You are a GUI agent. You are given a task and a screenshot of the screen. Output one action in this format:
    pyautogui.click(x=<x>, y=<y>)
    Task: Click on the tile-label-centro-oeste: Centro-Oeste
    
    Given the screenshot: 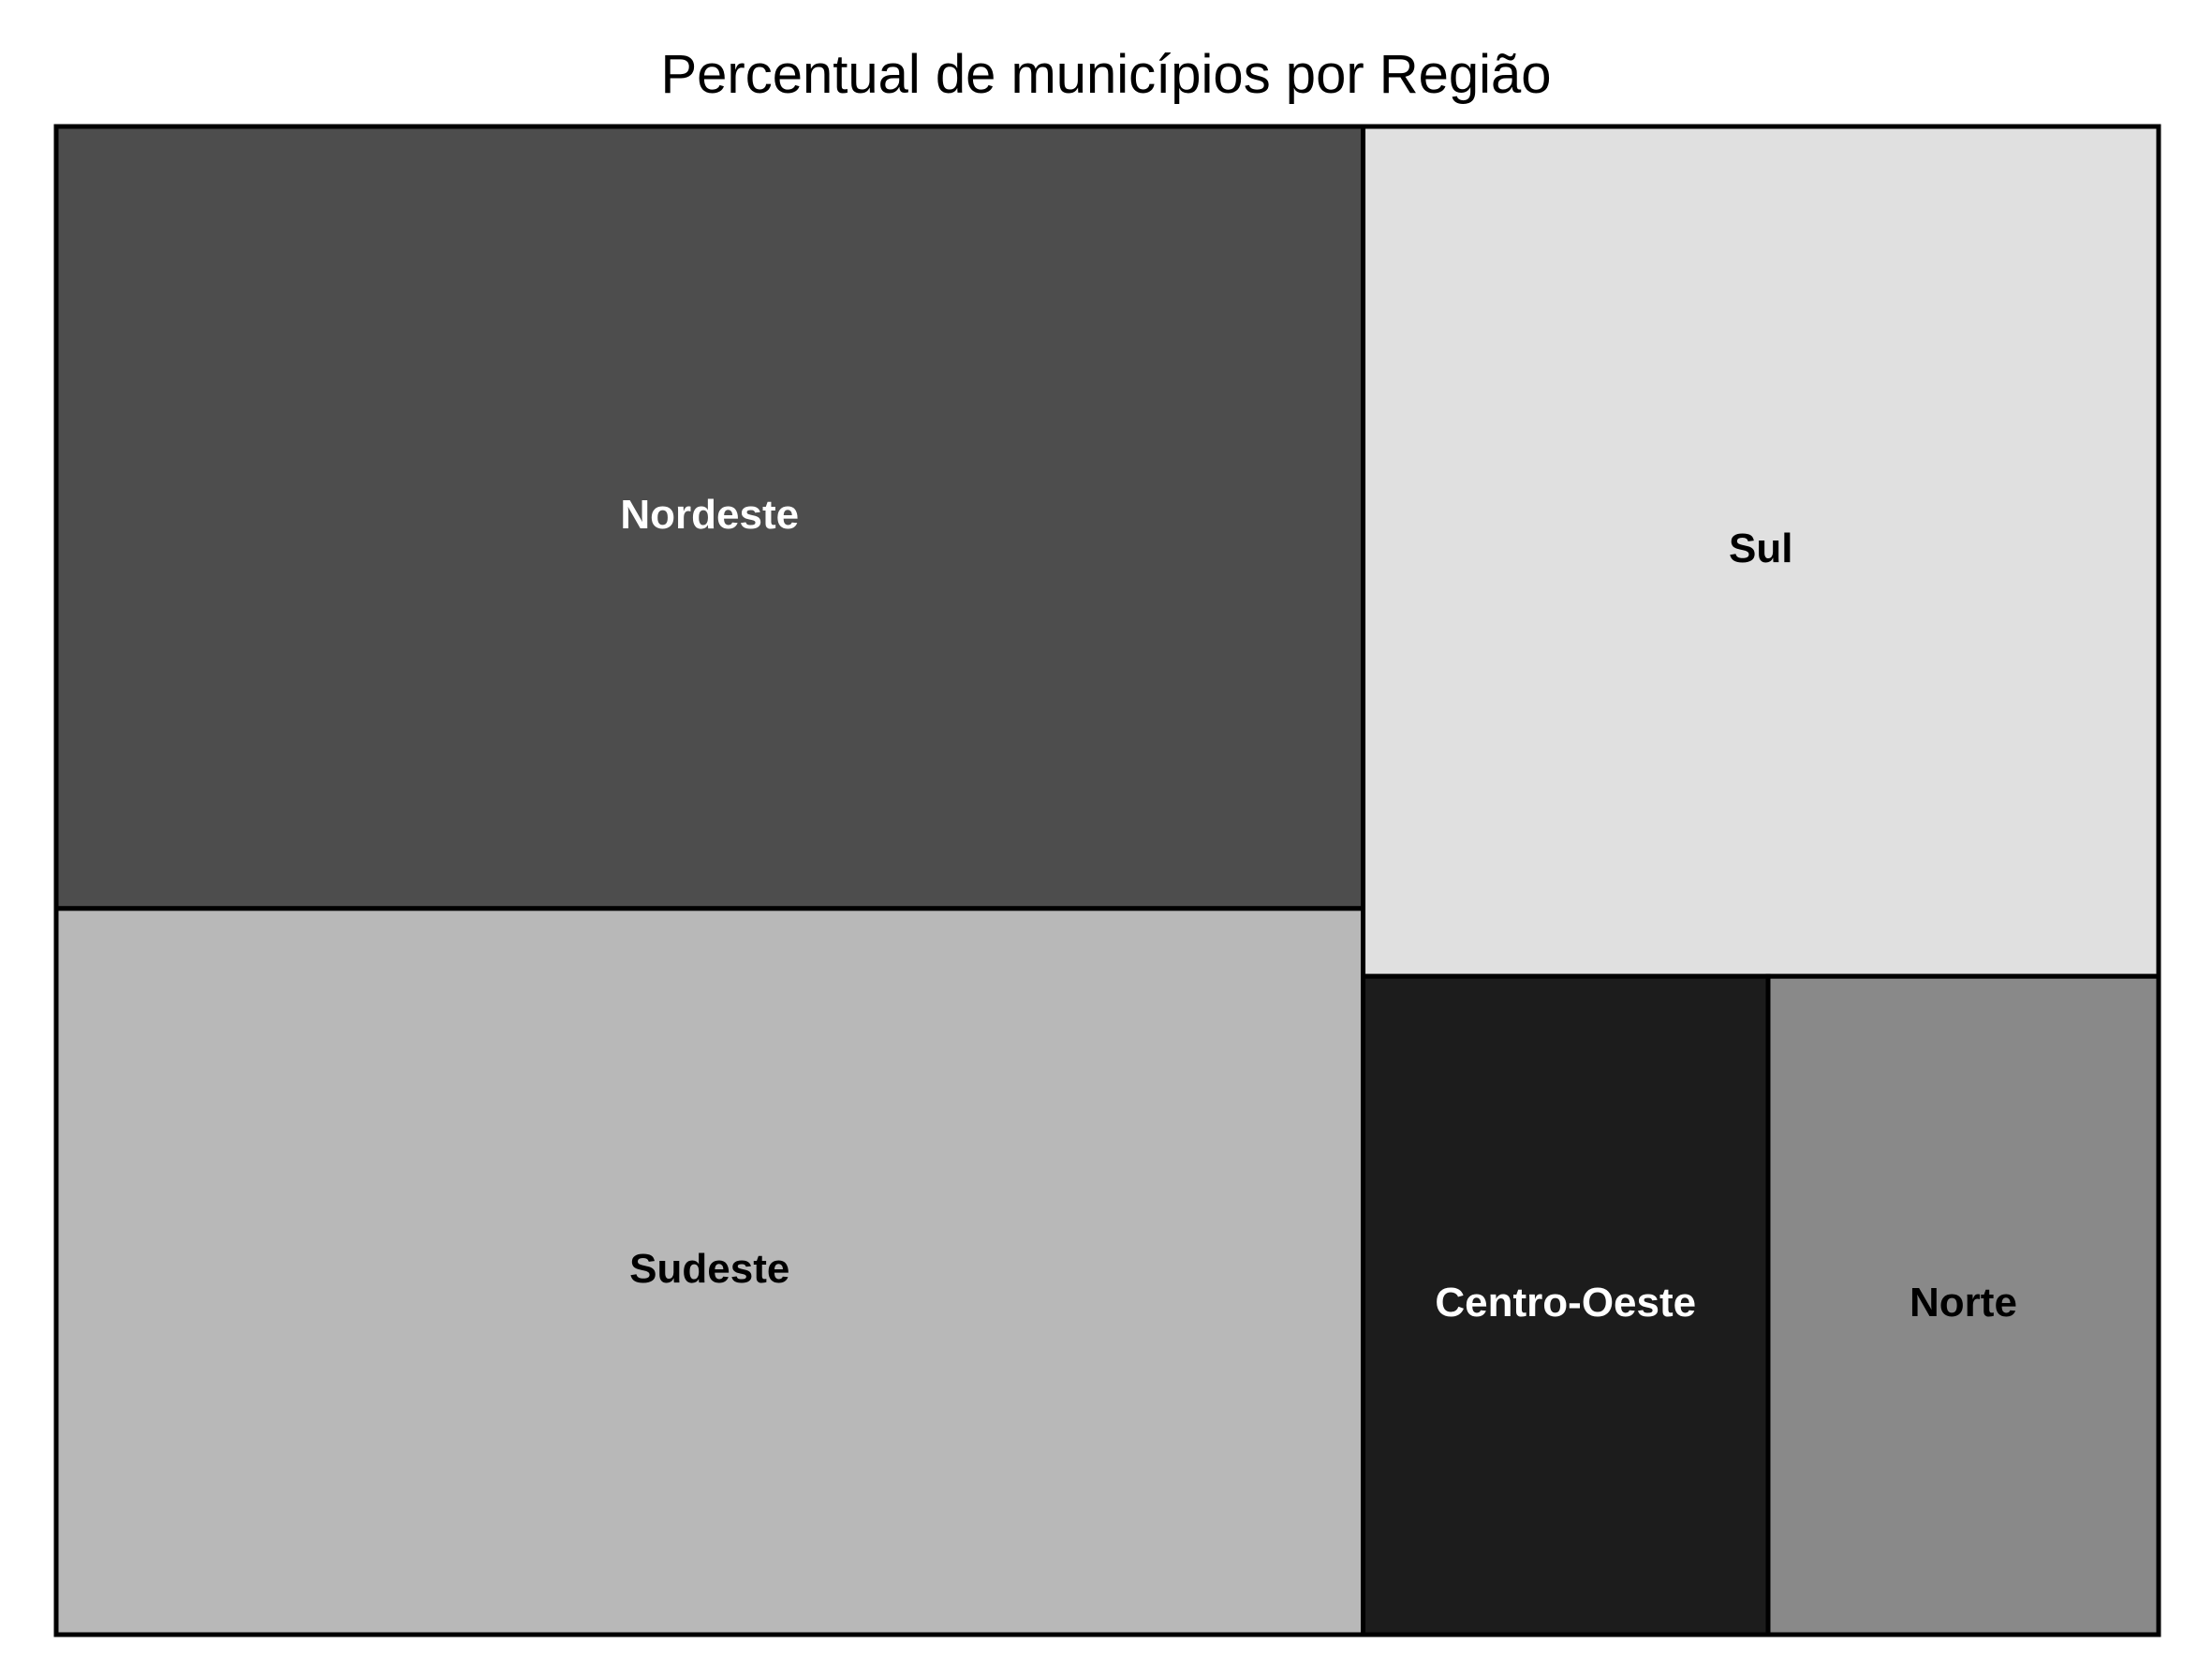 What is the action you would take?
    pyautogui.click(x=1565, y=1303)
    